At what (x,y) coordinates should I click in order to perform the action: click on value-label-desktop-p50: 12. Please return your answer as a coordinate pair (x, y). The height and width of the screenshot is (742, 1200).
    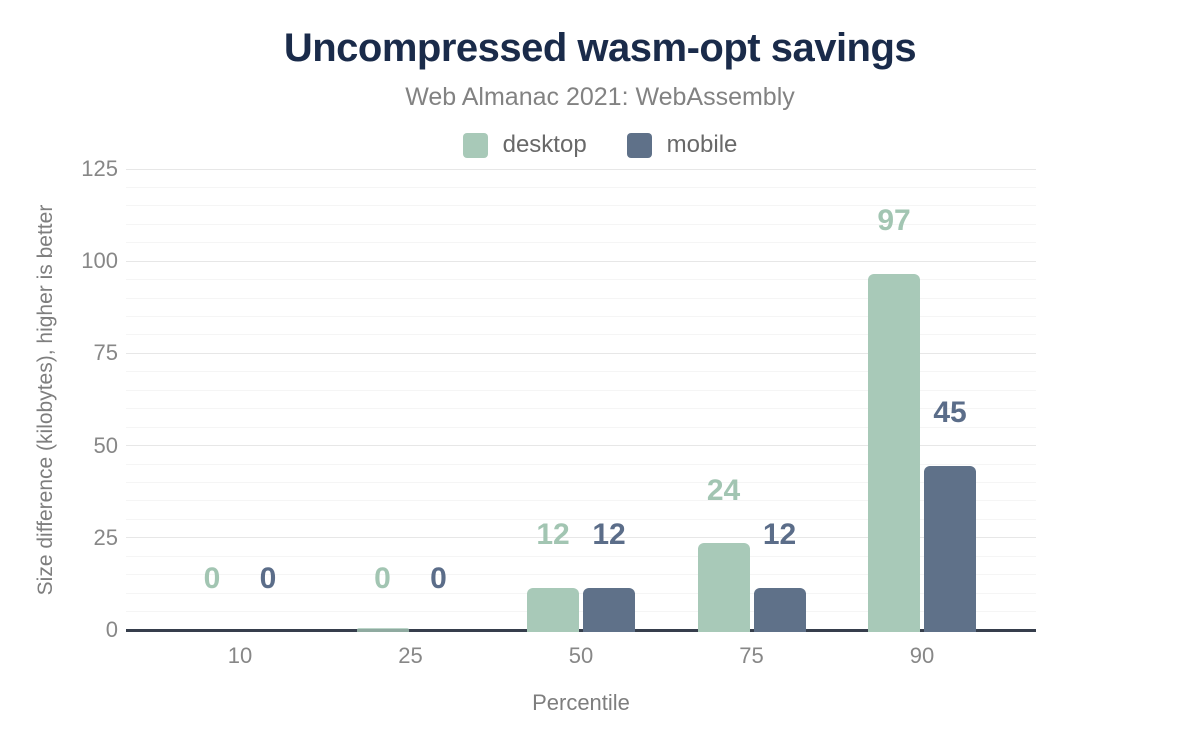
    Looking at the image, I should click on (553, 534).